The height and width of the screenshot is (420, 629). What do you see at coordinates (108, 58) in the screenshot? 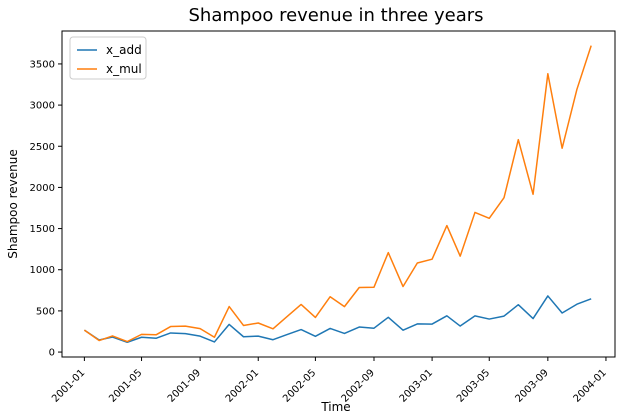
I see `legend: x_add x_mul` at bounding box center [108, 58].